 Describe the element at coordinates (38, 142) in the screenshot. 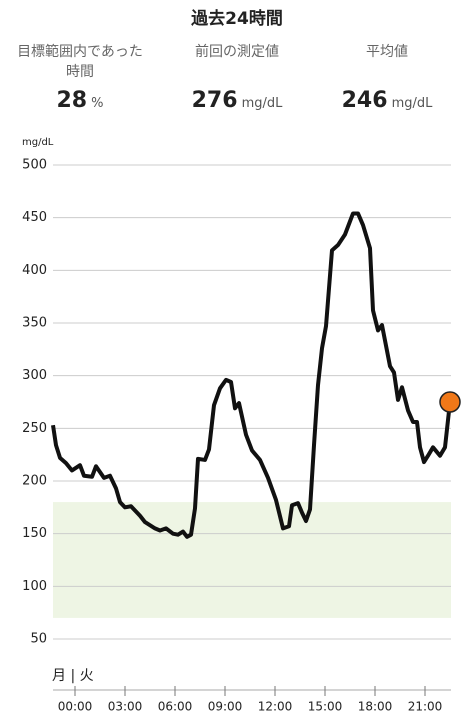

I see `y-axis-label: mg/dL` at that location.